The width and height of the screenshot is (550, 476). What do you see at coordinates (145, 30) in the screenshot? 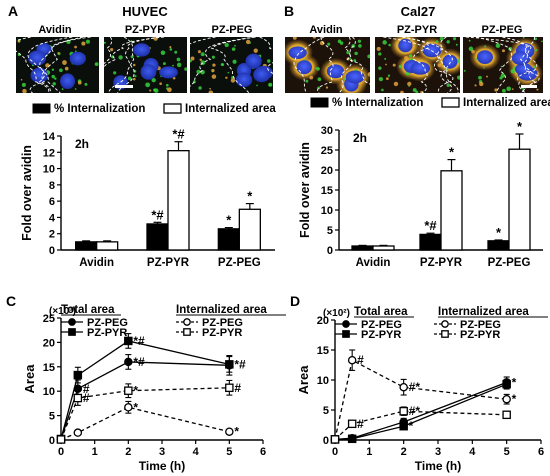
I see `micrograph-label: PZ-PYR` at bounding box center [145, 30].